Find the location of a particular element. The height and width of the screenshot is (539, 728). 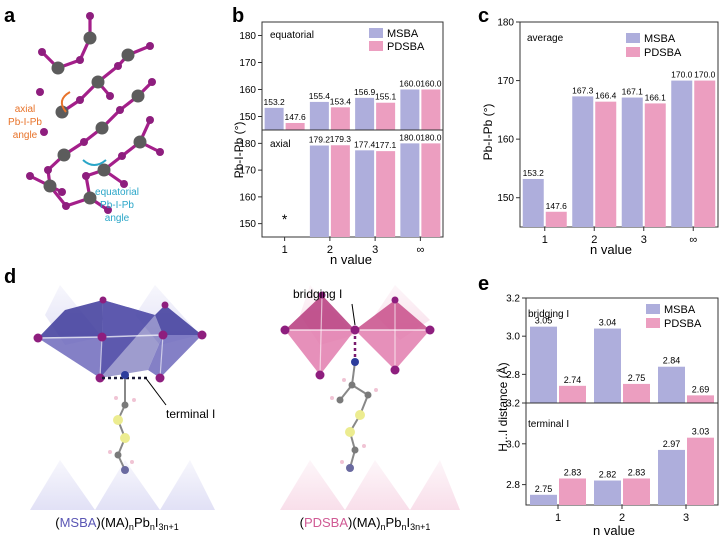

chart-b-xlabel: n value is located at coordinates (351, 259).